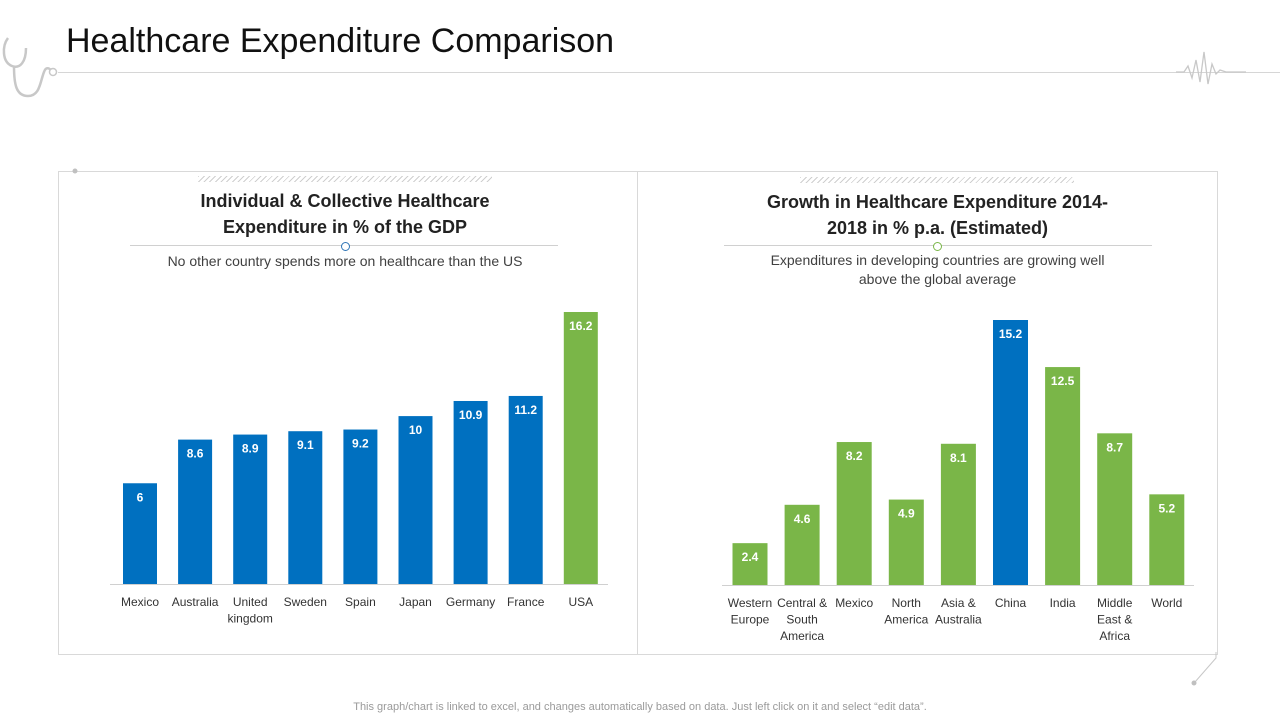 The width and height of the screenshot is (1280, 720). Describe the element at coordinates (345, 227) in the screenshot. I see `panel-title-line: Expenditure in % of the GDP` at that location.